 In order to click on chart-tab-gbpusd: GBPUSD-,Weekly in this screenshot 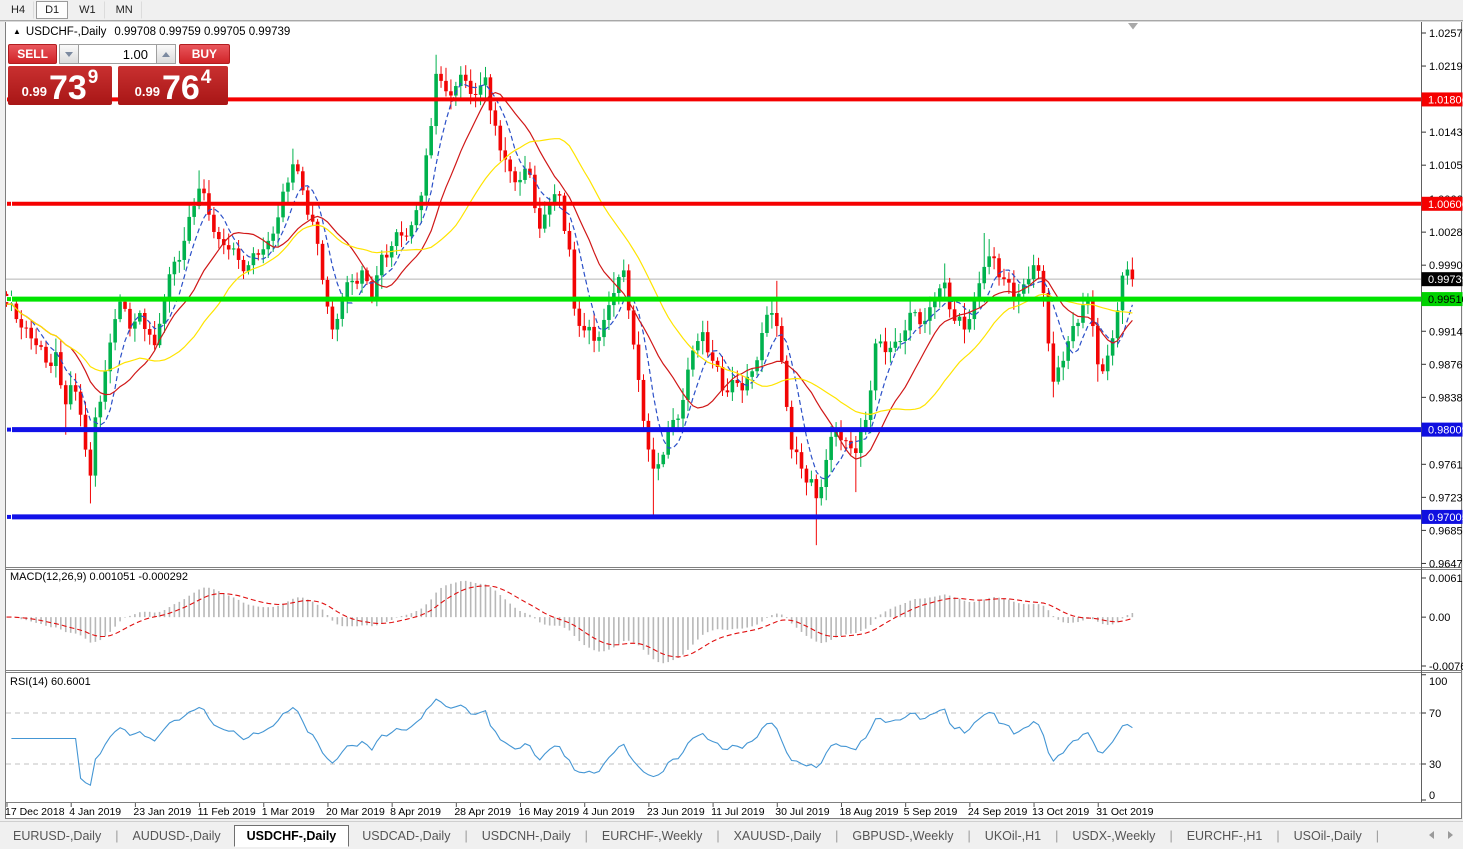, I will do `click(903, 836)`.